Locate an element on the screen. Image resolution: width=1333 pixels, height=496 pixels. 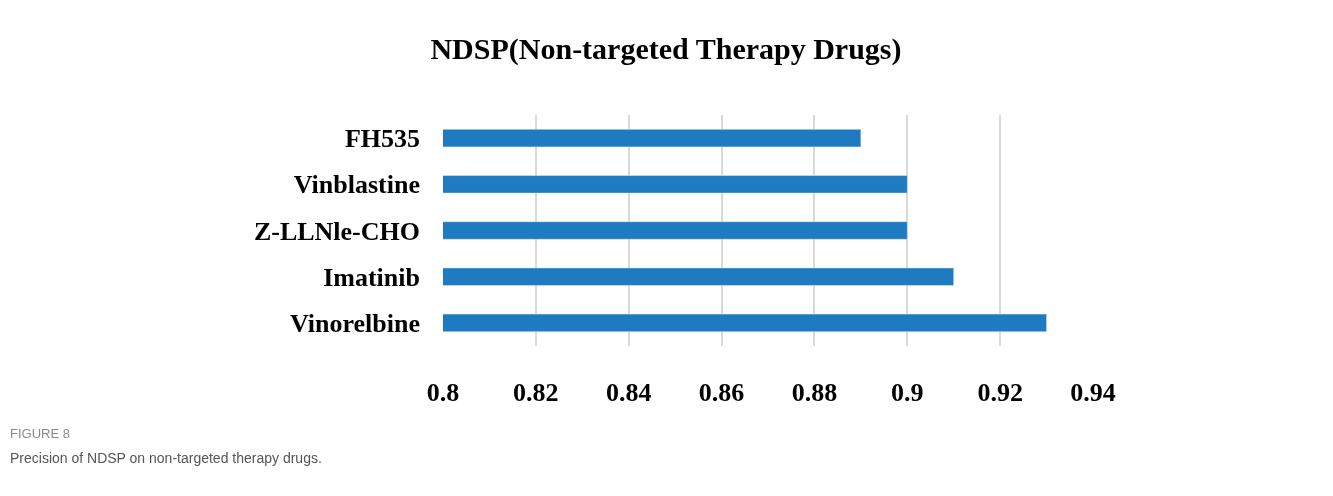
y-tick-label: Z-LLNle-CHO is located at coordinates (336, 231).